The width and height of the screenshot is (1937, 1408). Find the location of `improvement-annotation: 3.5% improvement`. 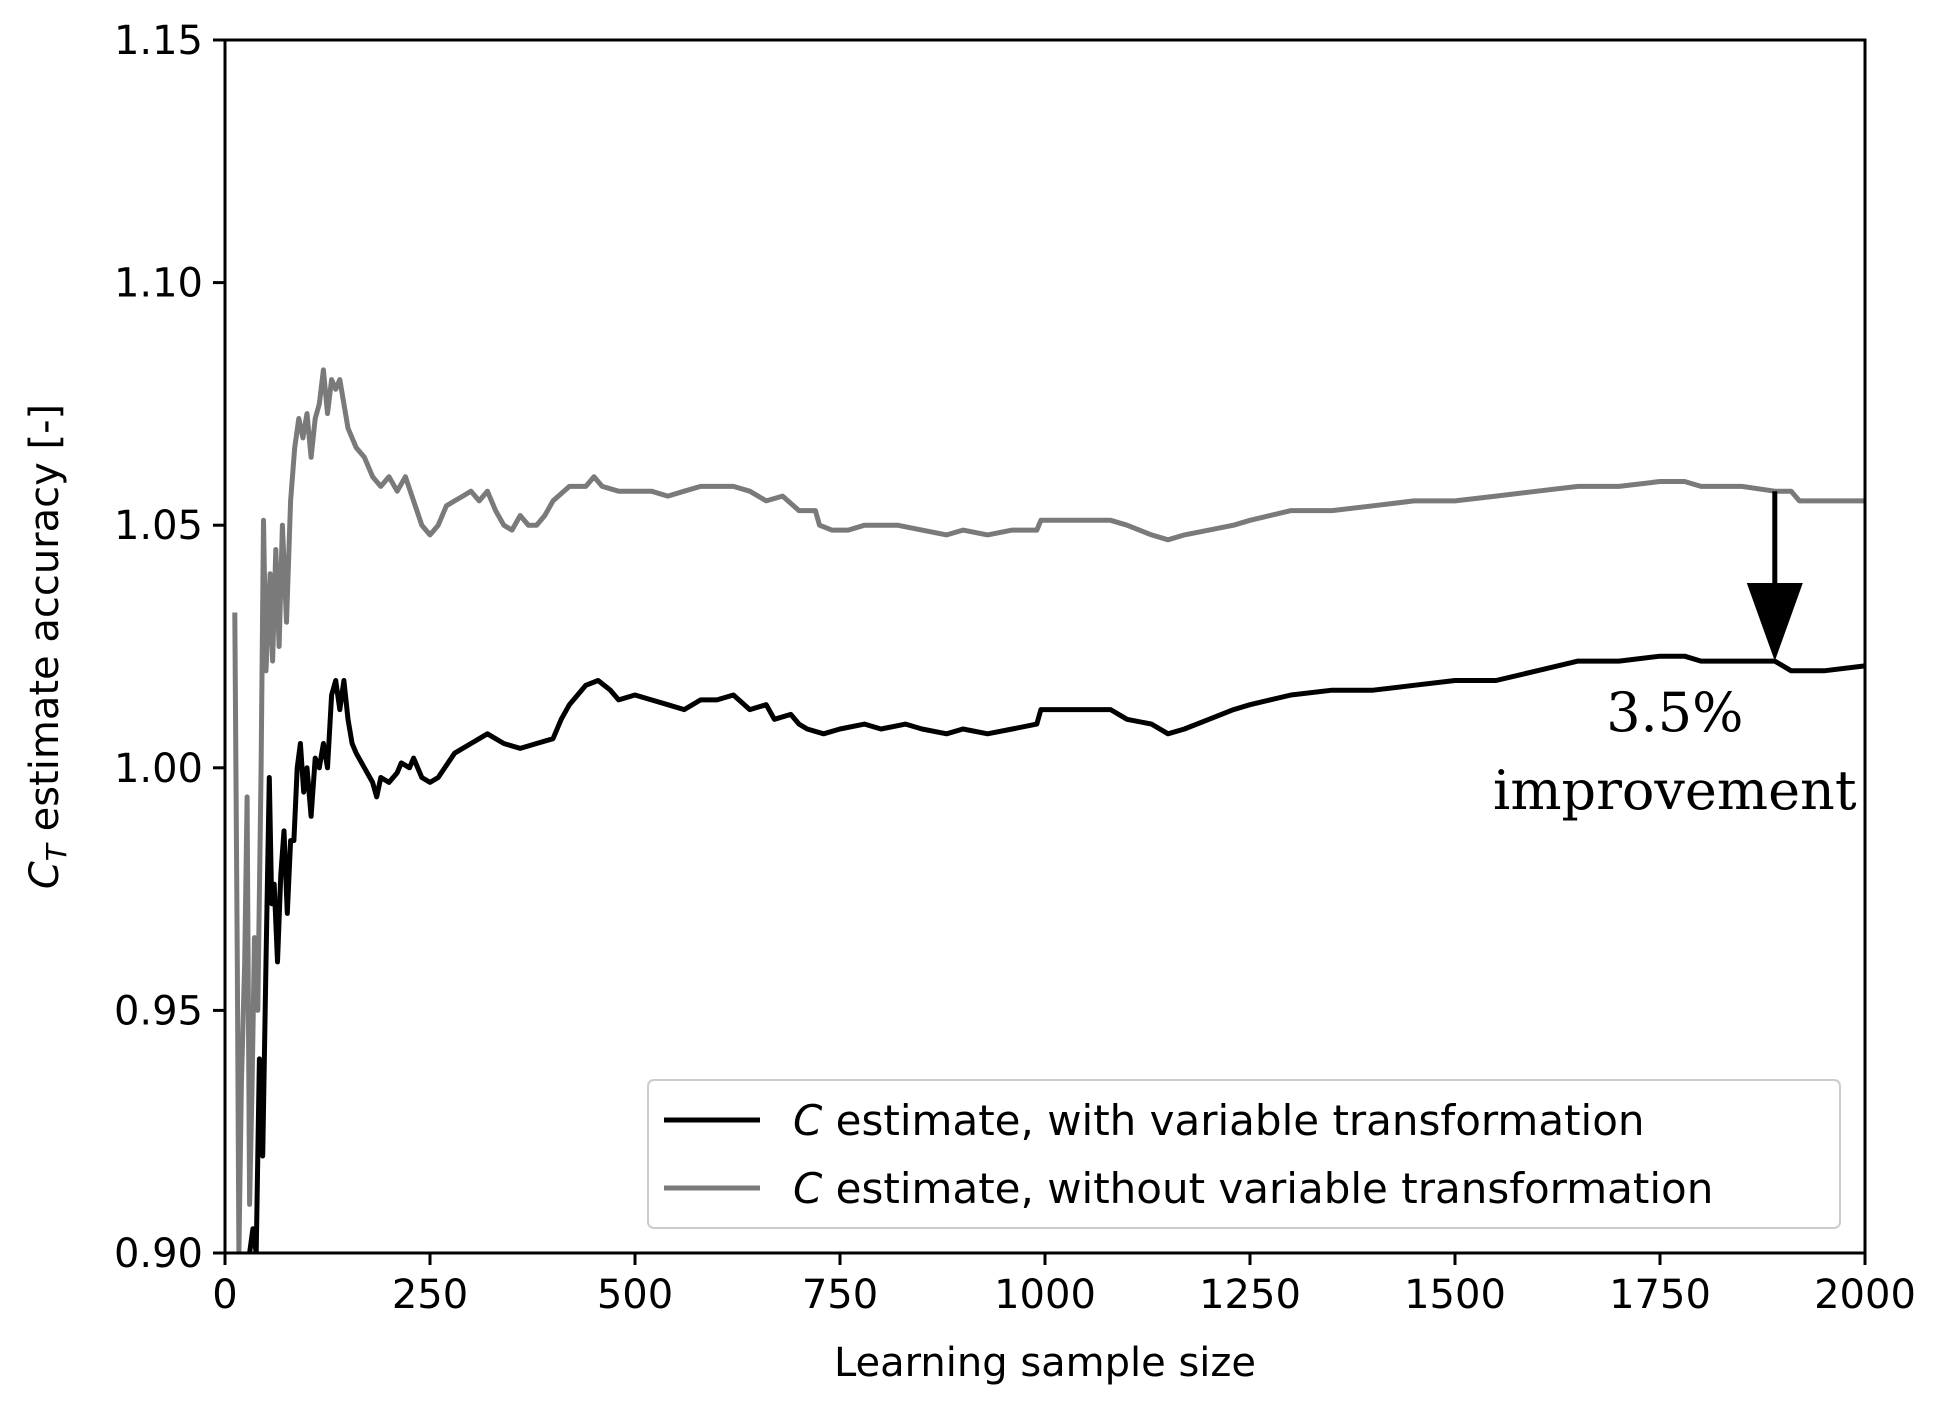

improvement-annotation: 3.5% improvement is located at coordinates (1675, 656).